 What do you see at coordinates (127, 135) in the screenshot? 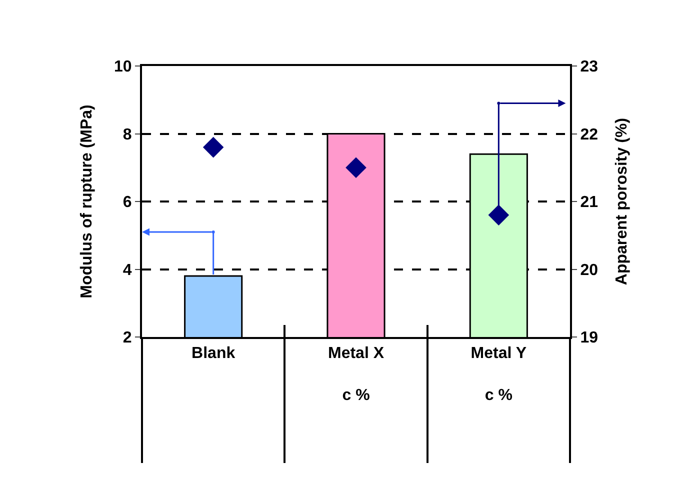
I see `y-tick-label: 8` at bounding box center [127, 135].